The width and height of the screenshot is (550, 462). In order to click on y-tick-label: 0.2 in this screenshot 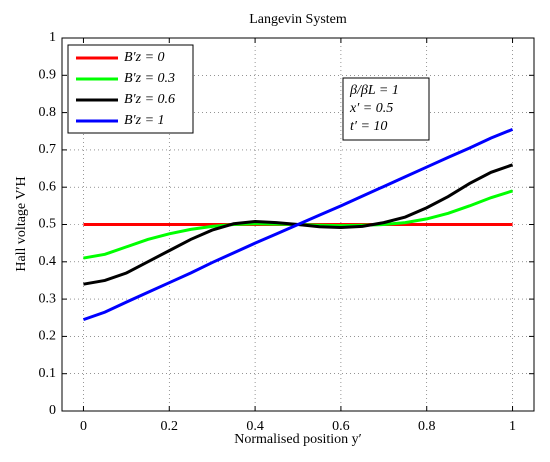, I will do `click(48, 336)`.